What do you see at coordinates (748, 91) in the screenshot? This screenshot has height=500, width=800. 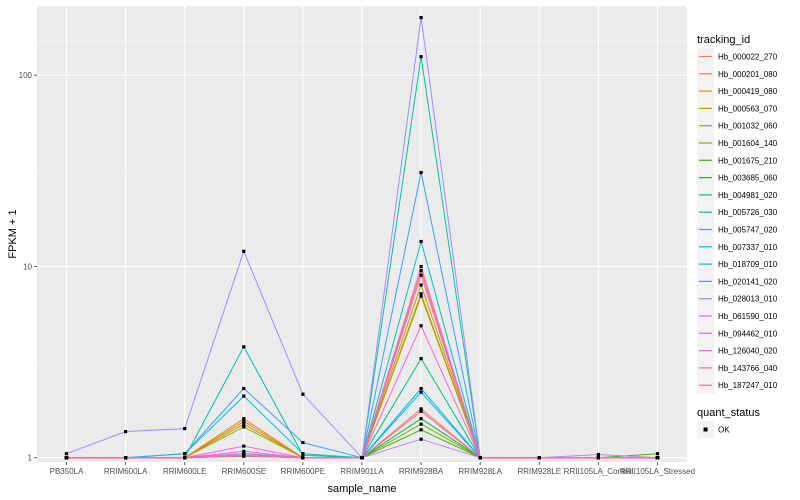 I see `legend-label: Hb_000419_080` at bounding box center [748, 91].